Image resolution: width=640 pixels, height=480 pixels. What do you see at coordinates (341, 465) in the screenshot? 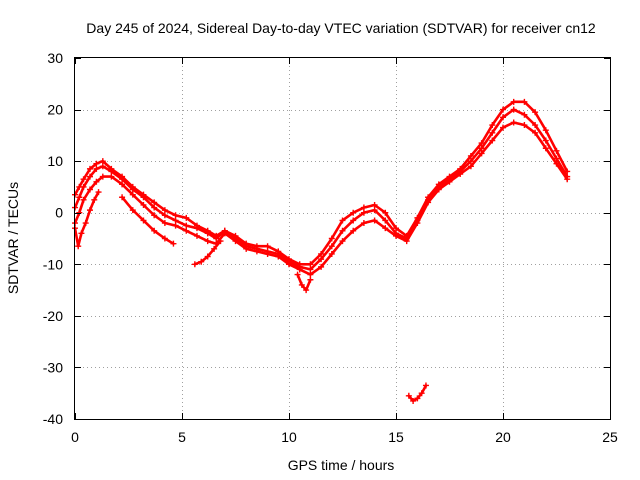
I see `x-axis-title: GPS time / hours` at bounding box center [341, 465].